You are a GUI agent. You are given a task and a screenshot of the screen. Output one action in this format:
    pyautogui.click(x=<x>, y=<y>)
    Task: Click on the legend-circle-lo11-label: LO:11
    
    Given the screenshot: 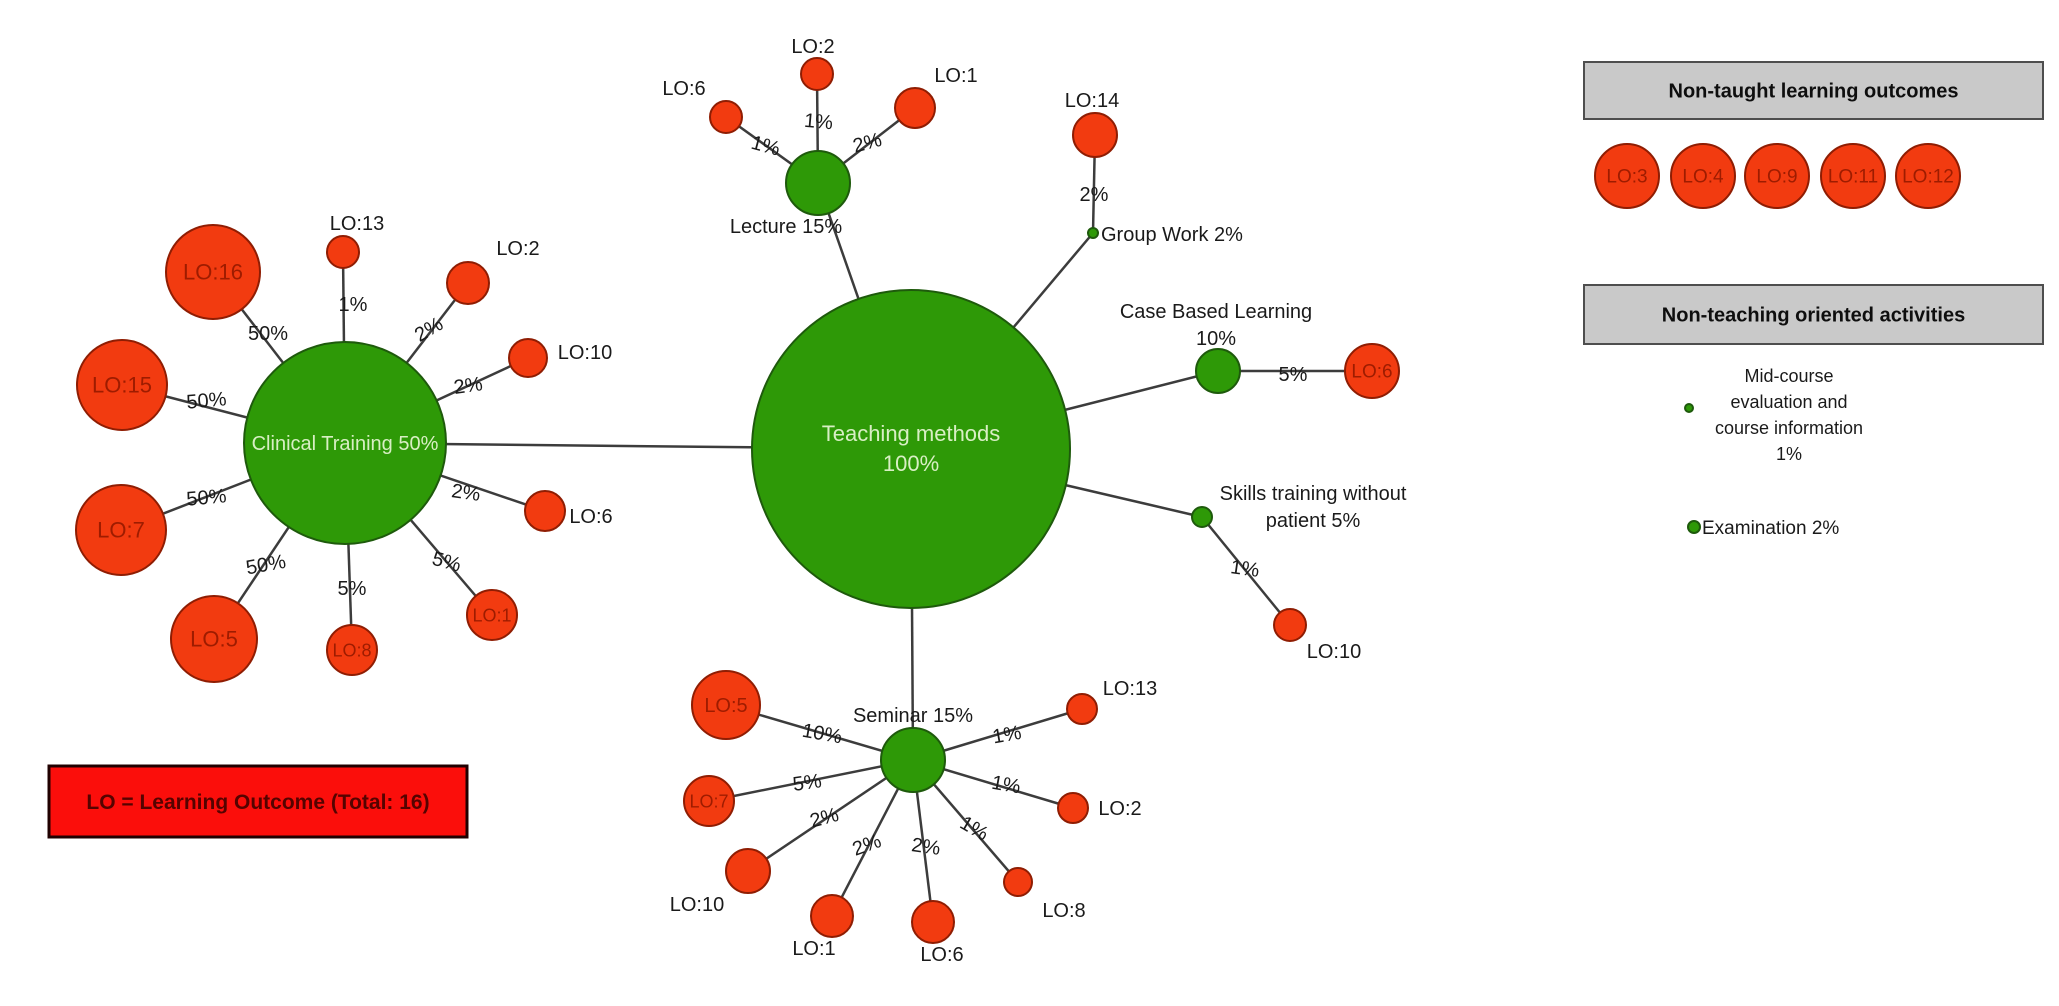 What is the action you would take?
    pyautogui.click(x=1853, y=177)
    